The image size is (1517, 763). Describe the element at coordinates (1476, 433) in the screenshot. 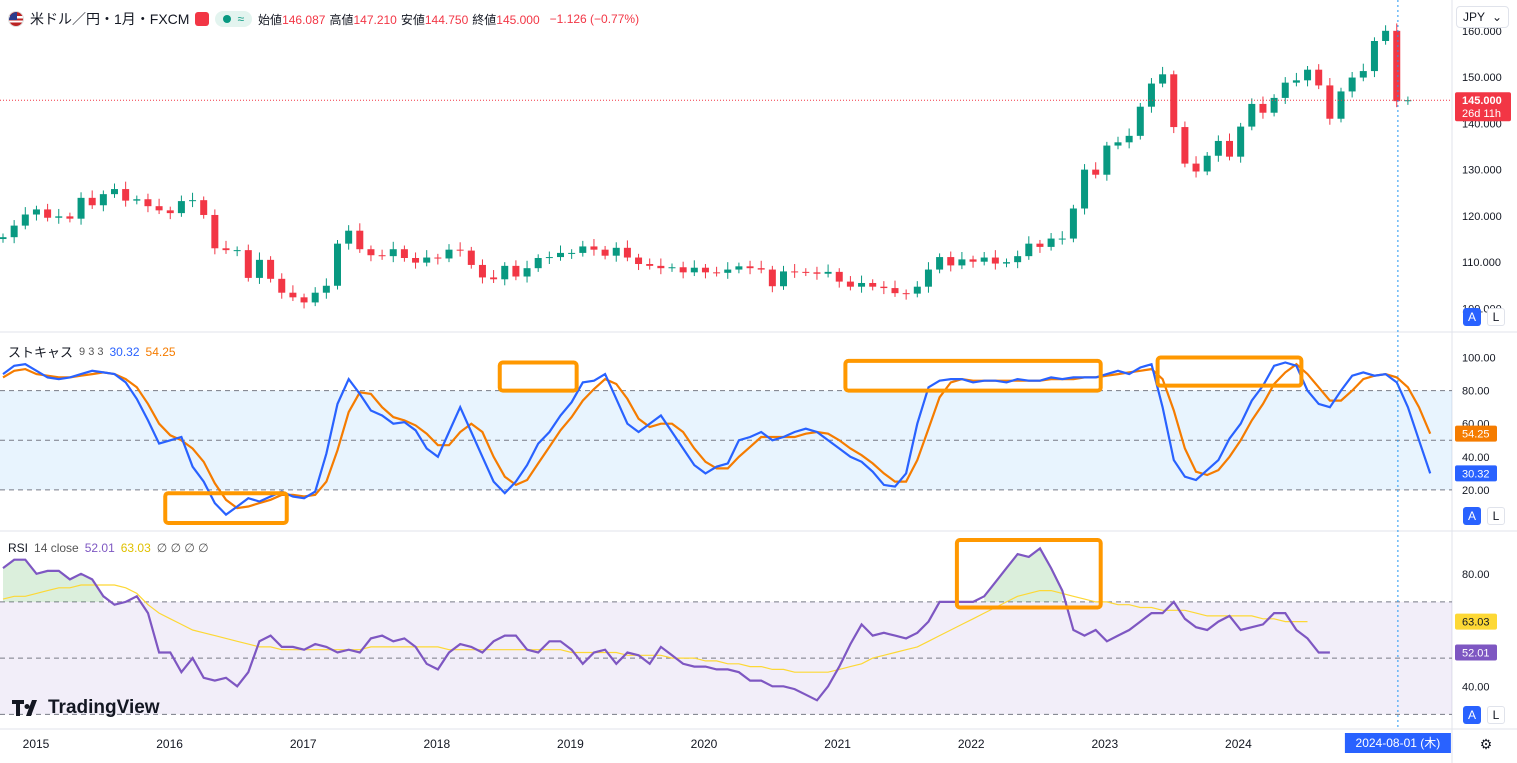

I see `stoch-d-badge` at that location.